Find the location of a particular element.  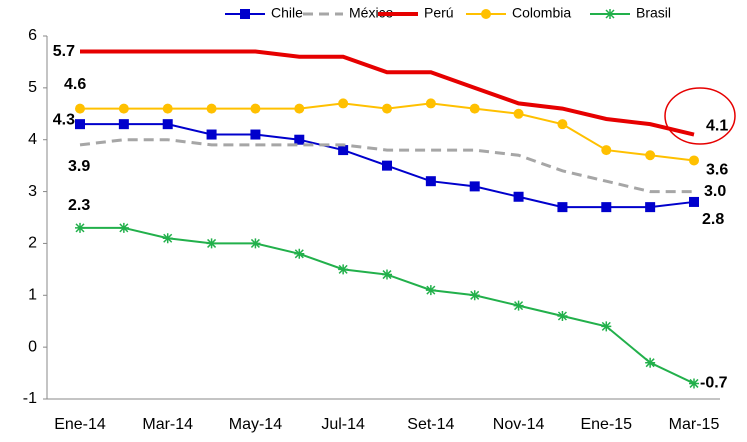

x-tick-label: Nov-14 is located at coordinates (519, 424).